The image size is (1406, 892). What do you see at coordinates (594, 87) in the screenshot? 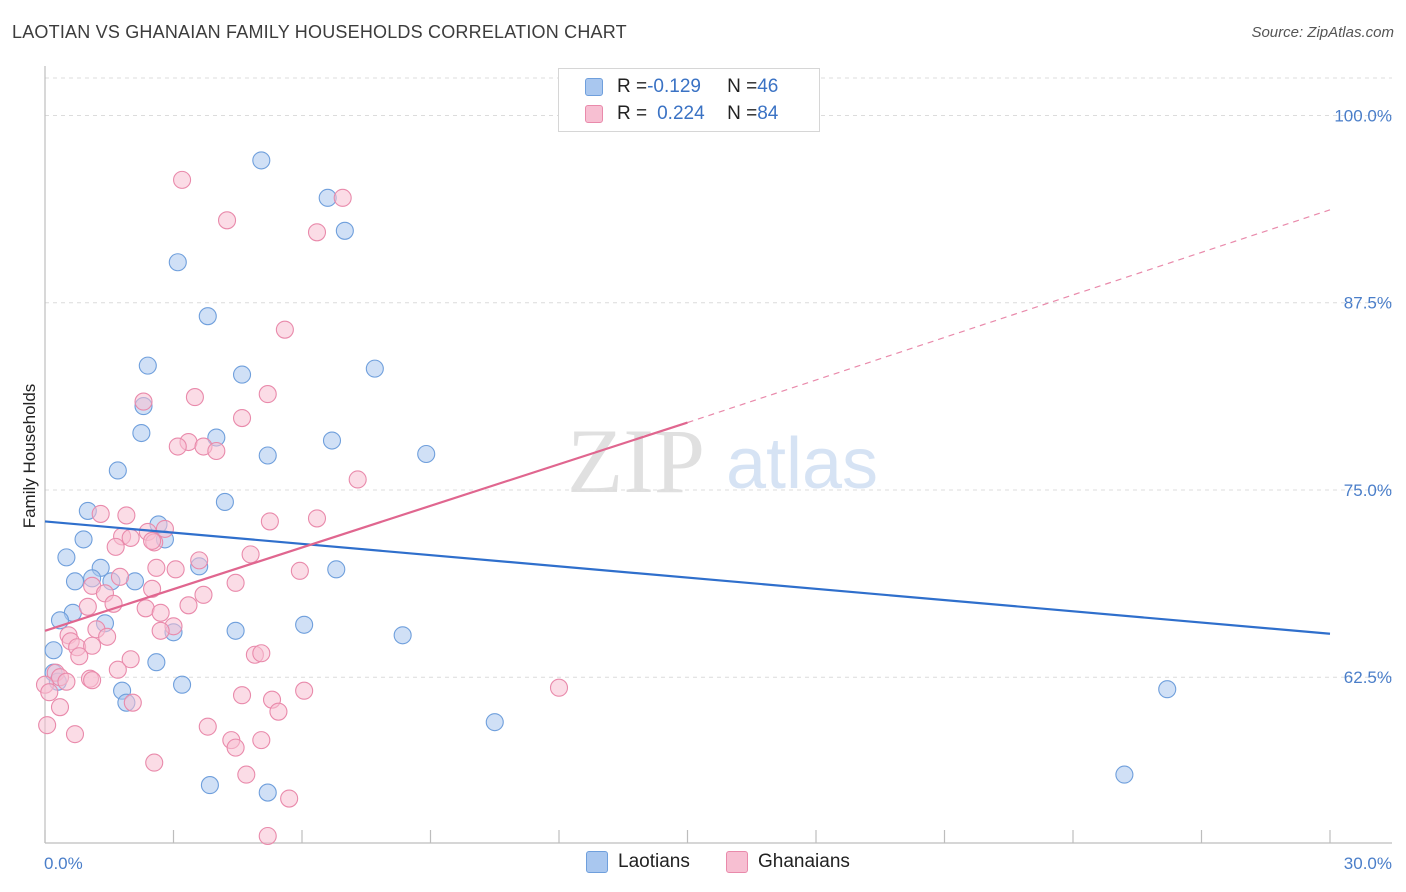
I see `legend-swatch-laotians` at bounding box center [594, 87].